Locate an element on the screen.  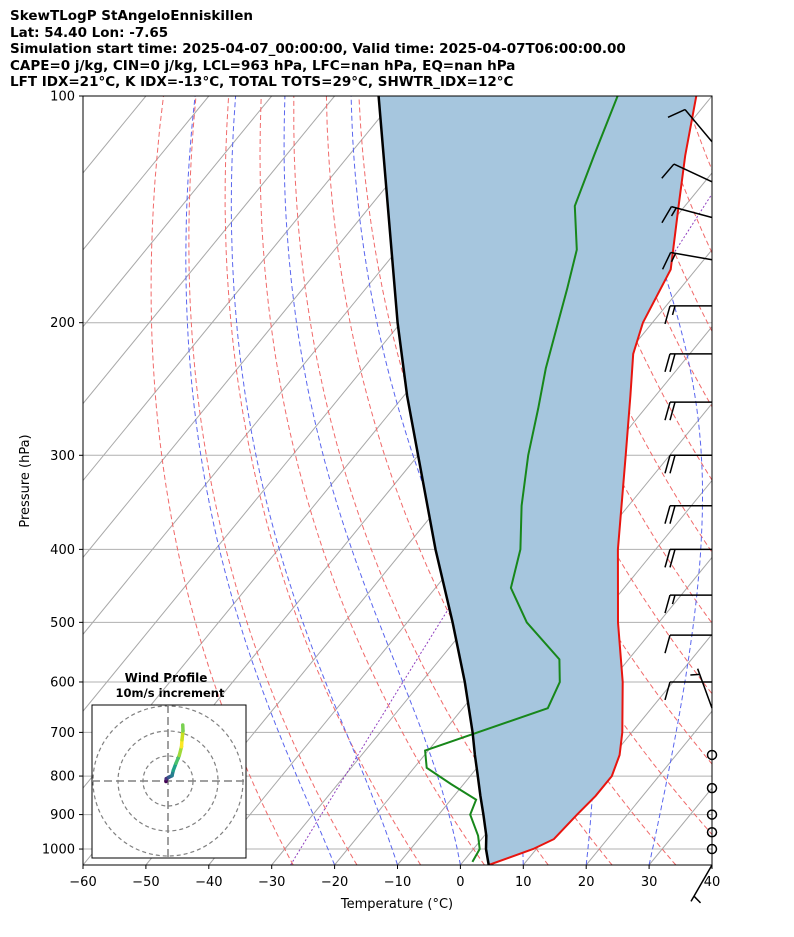
y-tick-label: 400 is located at coordinates (62, 550).